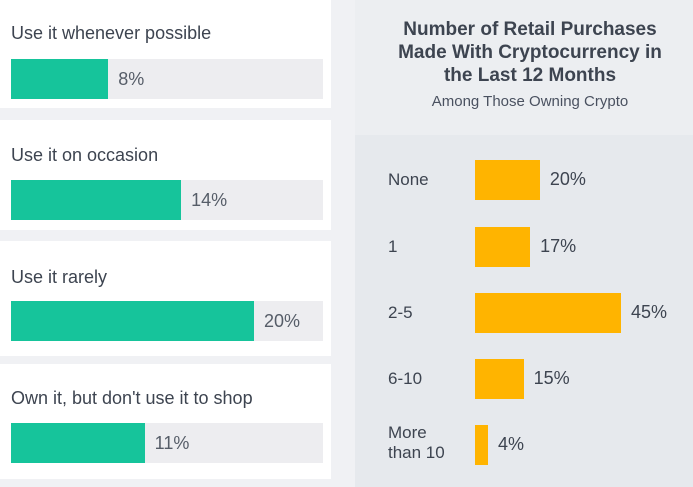  I want to click on usage-bar-track: 14%, so click(167, 200).